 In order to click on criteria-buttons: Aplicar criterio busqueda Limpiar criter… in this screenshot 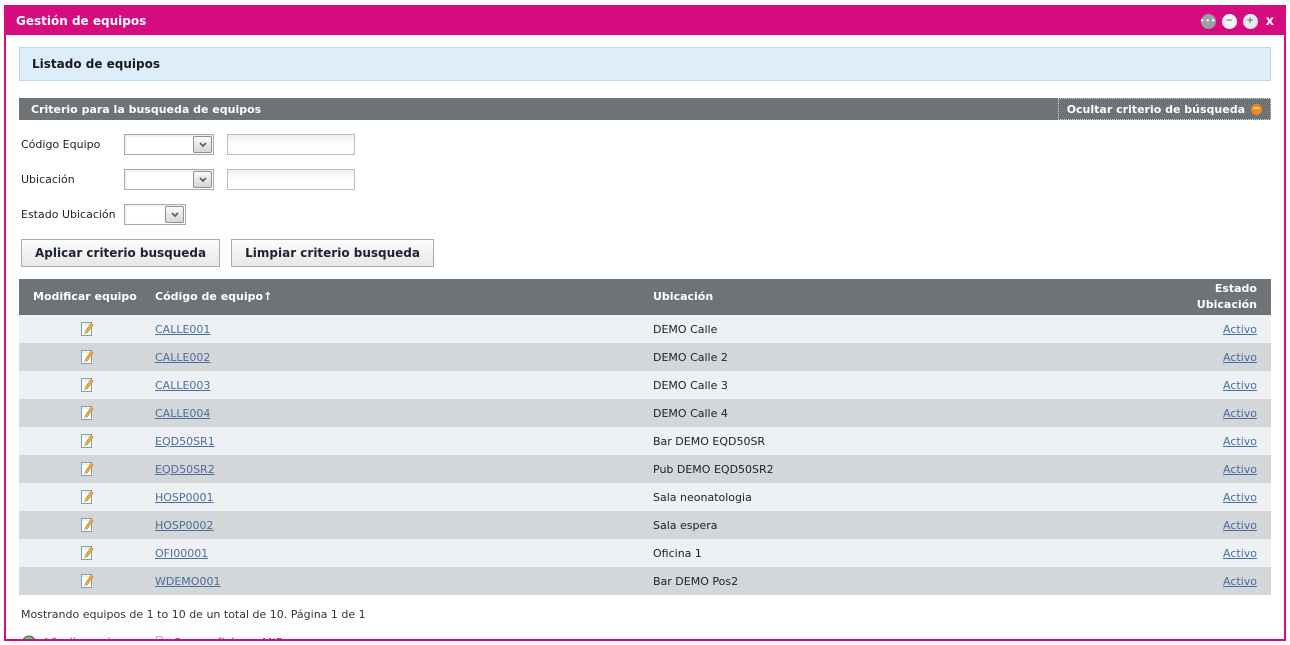, I will do `click(646, 253)`.